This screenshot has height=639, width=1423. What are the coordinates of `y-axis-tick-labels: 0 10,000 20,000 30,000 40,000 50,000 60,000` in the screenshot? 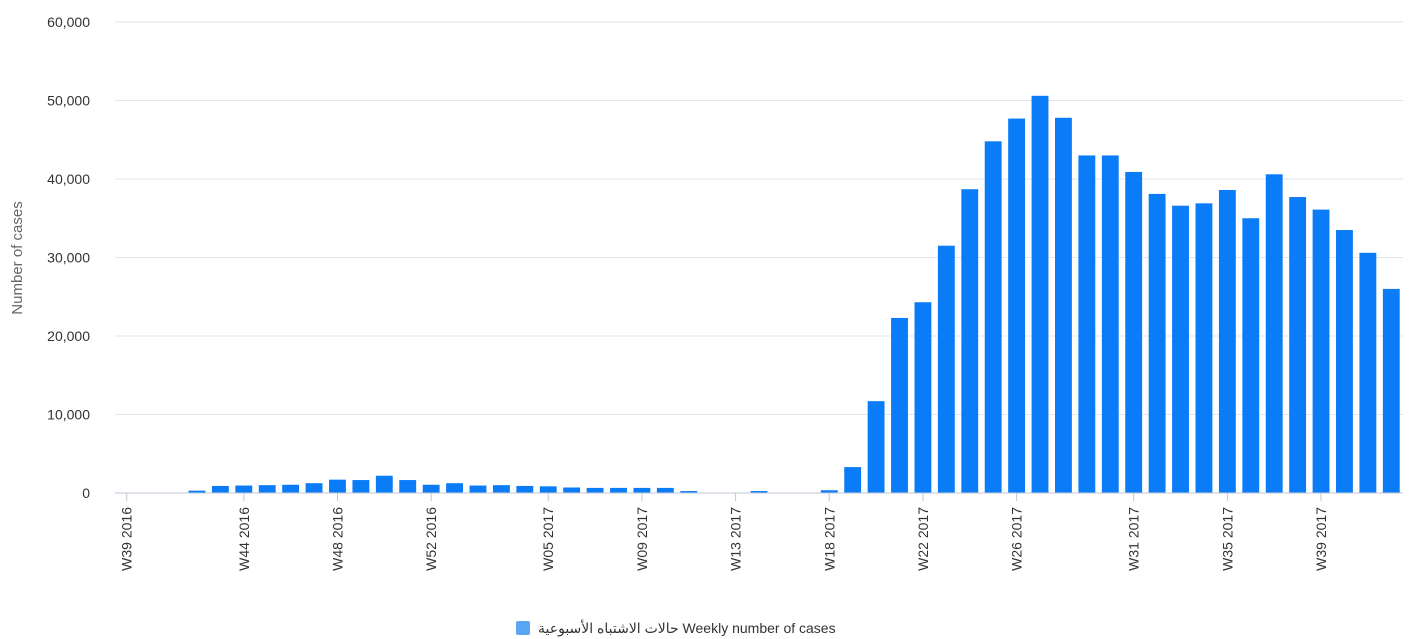 It's located at (68, 257).